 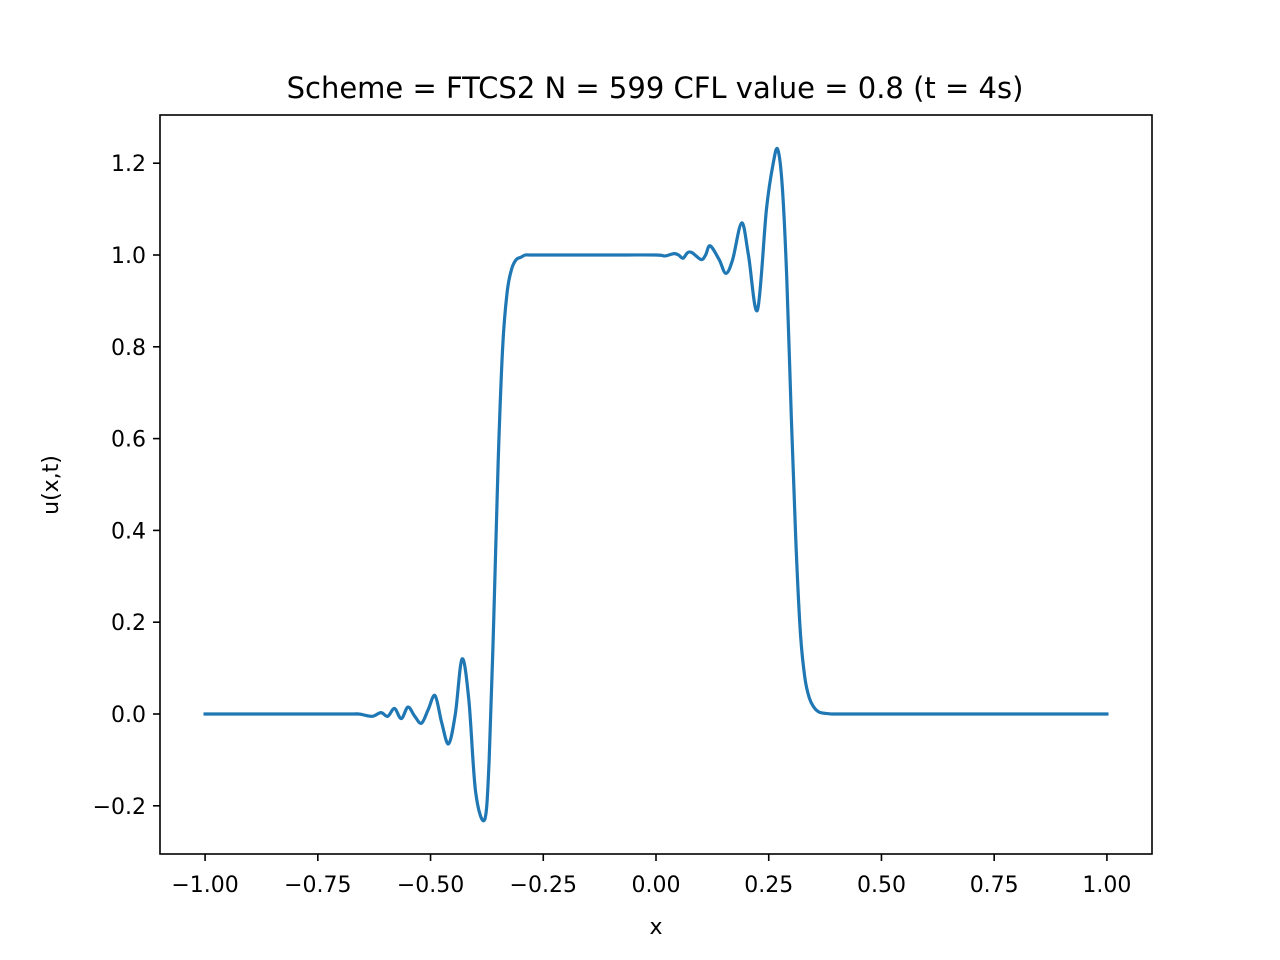 I want to click on x-tick-label: 0.75, so click(x=994, y=885).